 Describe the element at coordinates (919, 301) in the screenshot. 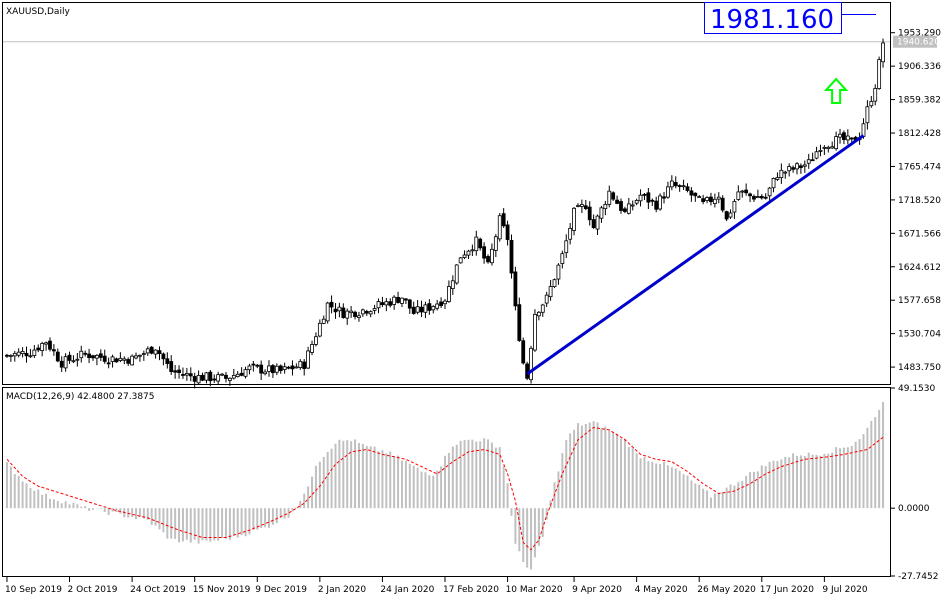

I see `price-tick-label: 1577.658` at that location.